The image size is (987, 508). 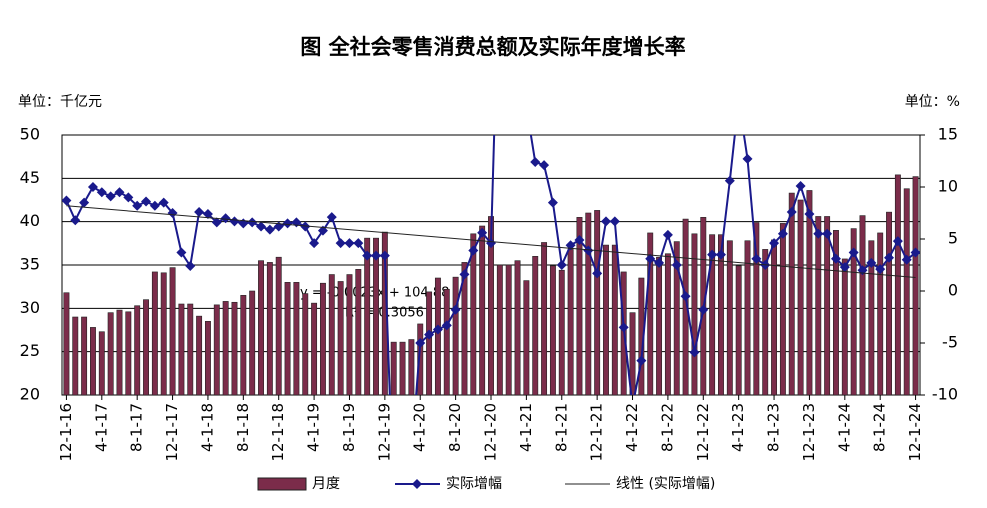 I want to click on x-tick-label: 12-1-21, so click(x=597, y=432).